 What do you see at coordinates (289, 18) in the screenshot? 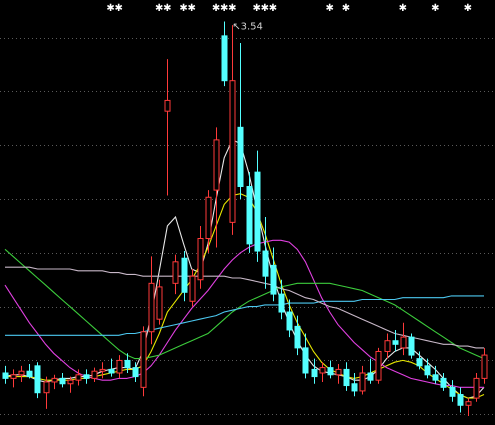
I see `signals: ✱ ✱ ✱ ✱ ✱ ✱ ✱ ✱ ✱ ✱ ✱ ✱ ✱ ✱ ✱ ✱ ✱↖3.54` at bounding box center [289, 18].